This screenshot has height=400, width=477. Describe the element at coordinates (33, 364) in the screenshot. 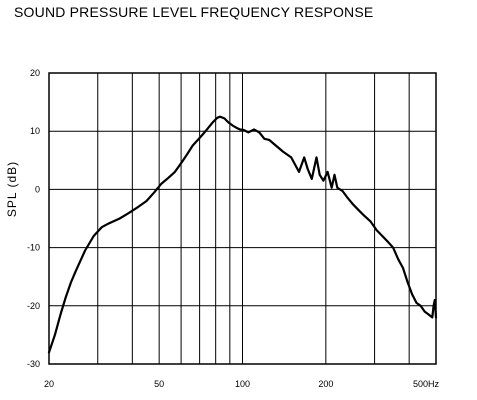

I see `y-tick-label: -30` at that location.